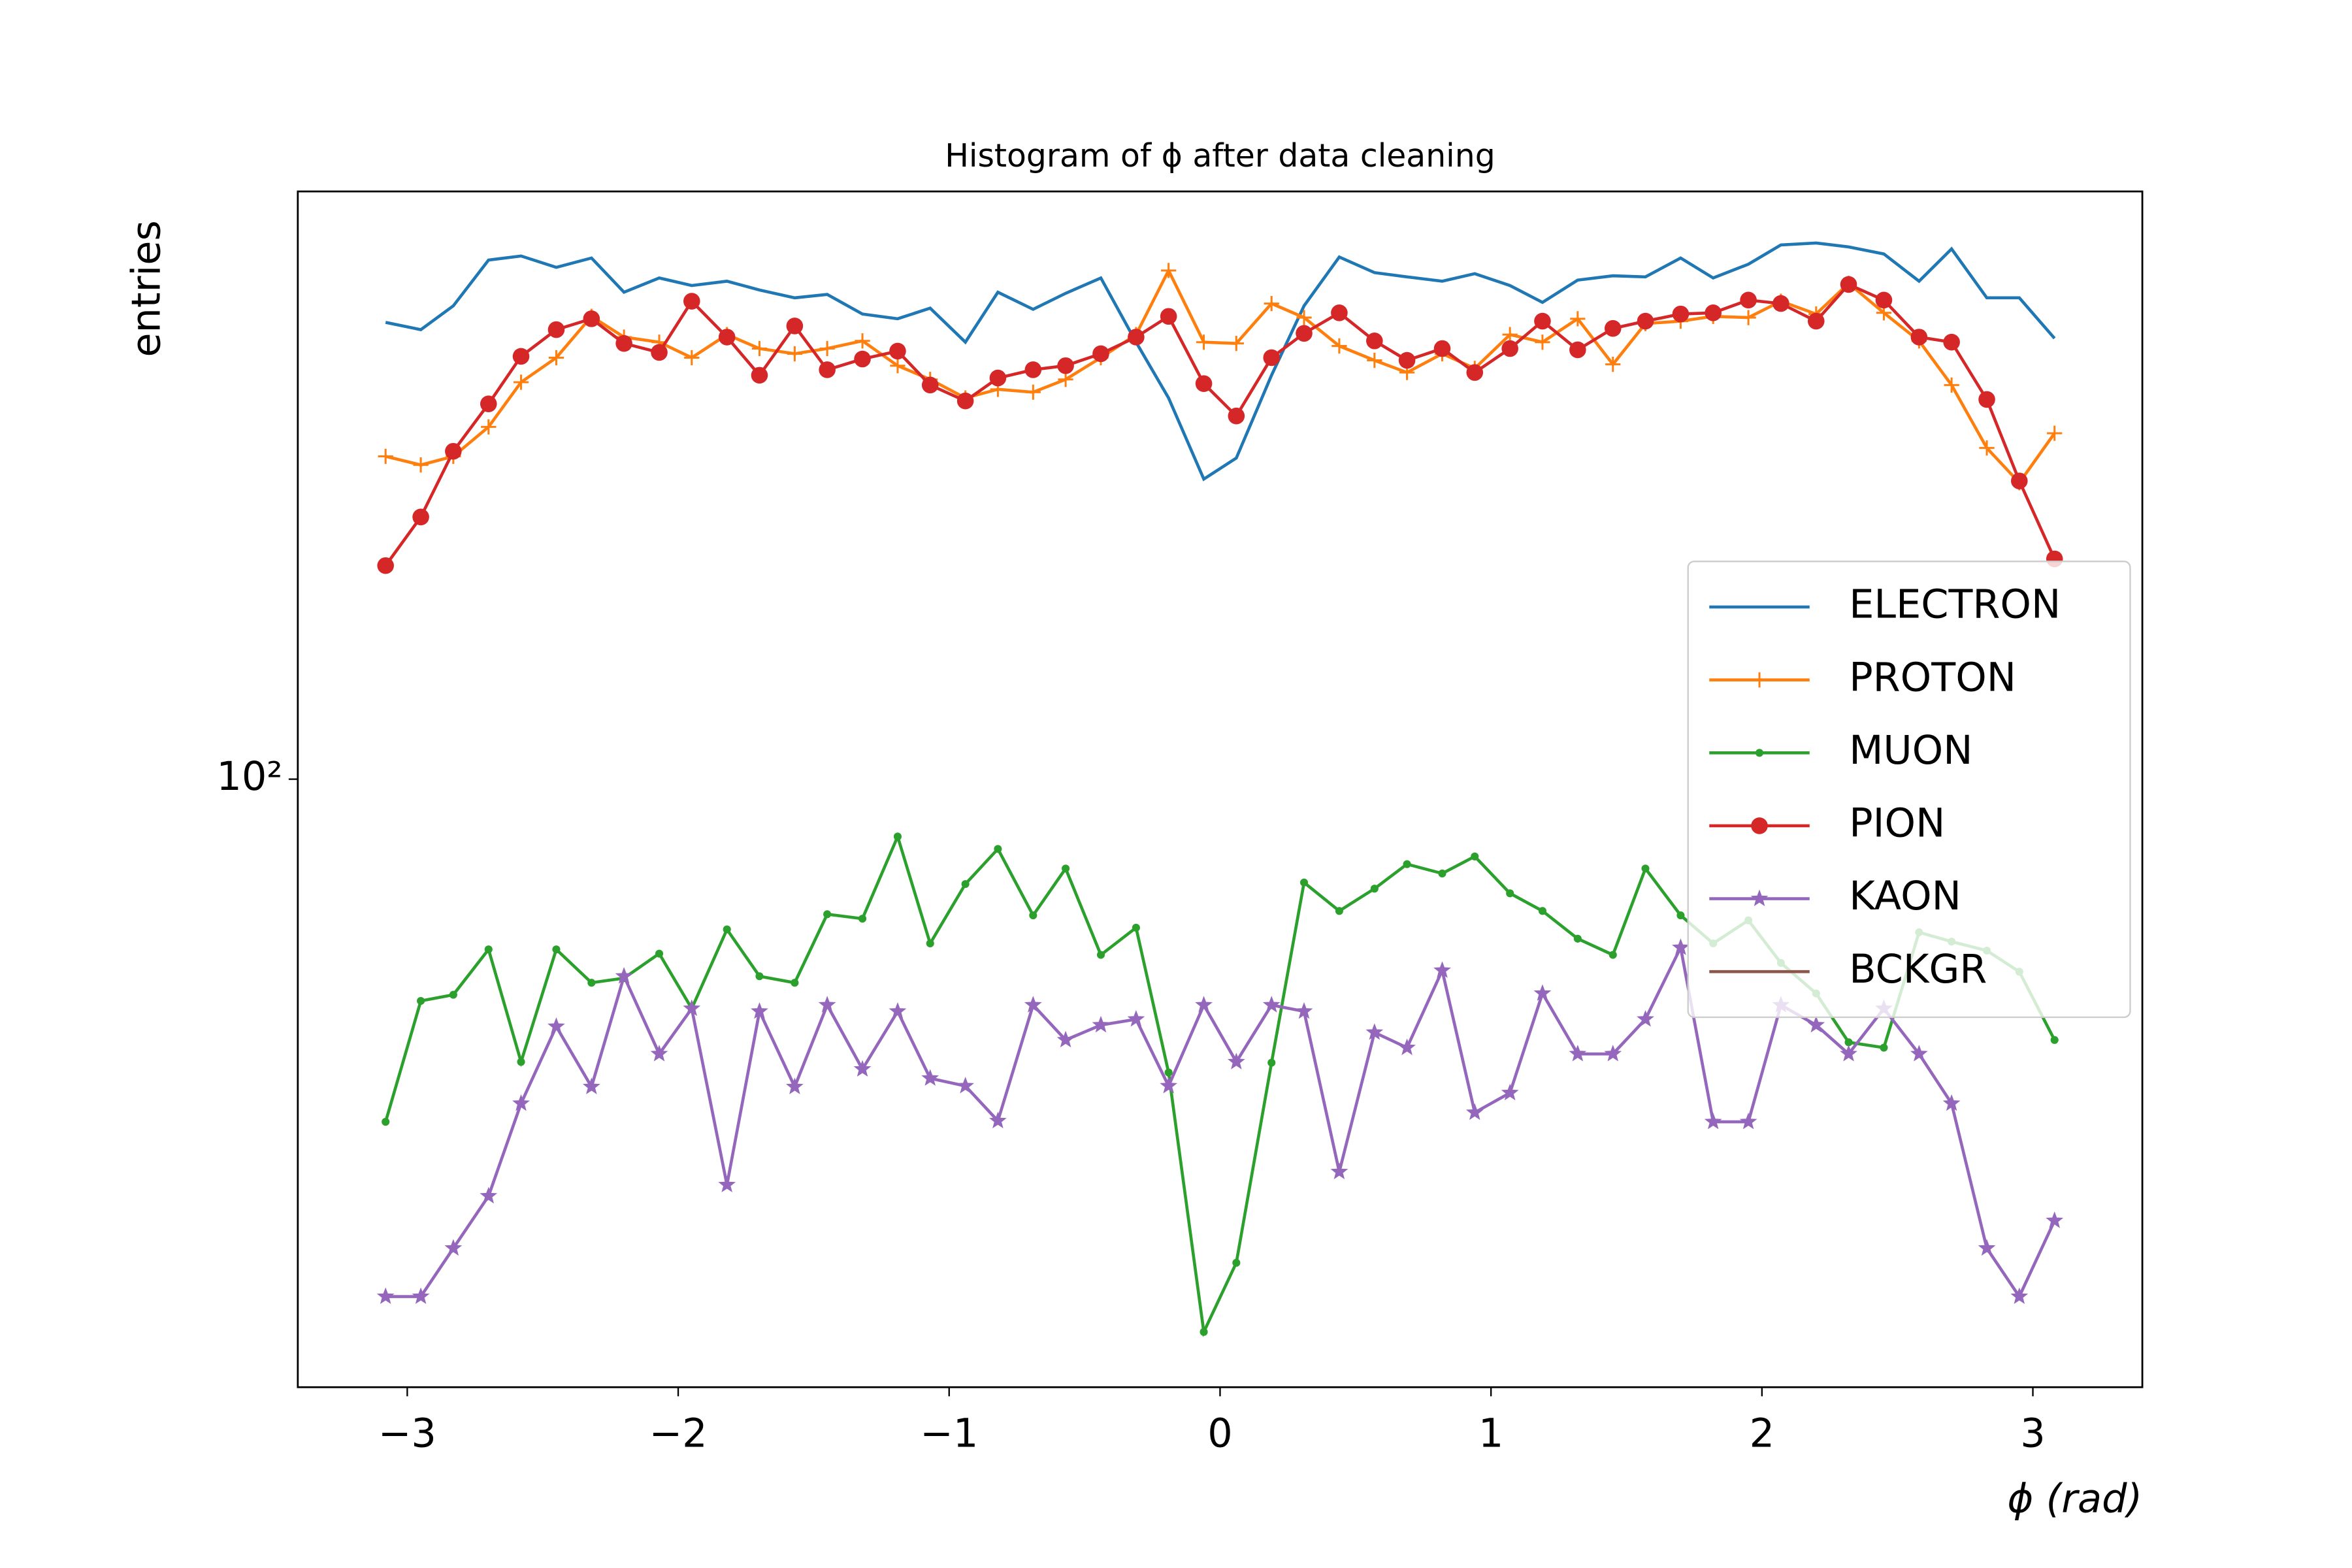 The image size is (2352, 1568). Describe the element at coordinates (949, 1433) in the screenshot. I see `x-tick-label: −1` at that location.